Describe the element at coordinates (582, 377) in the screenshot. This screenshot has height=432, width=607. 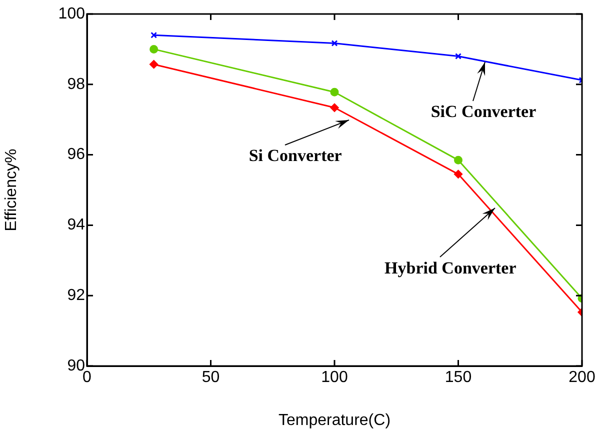
I see `x-tick-label: 200` at that location.